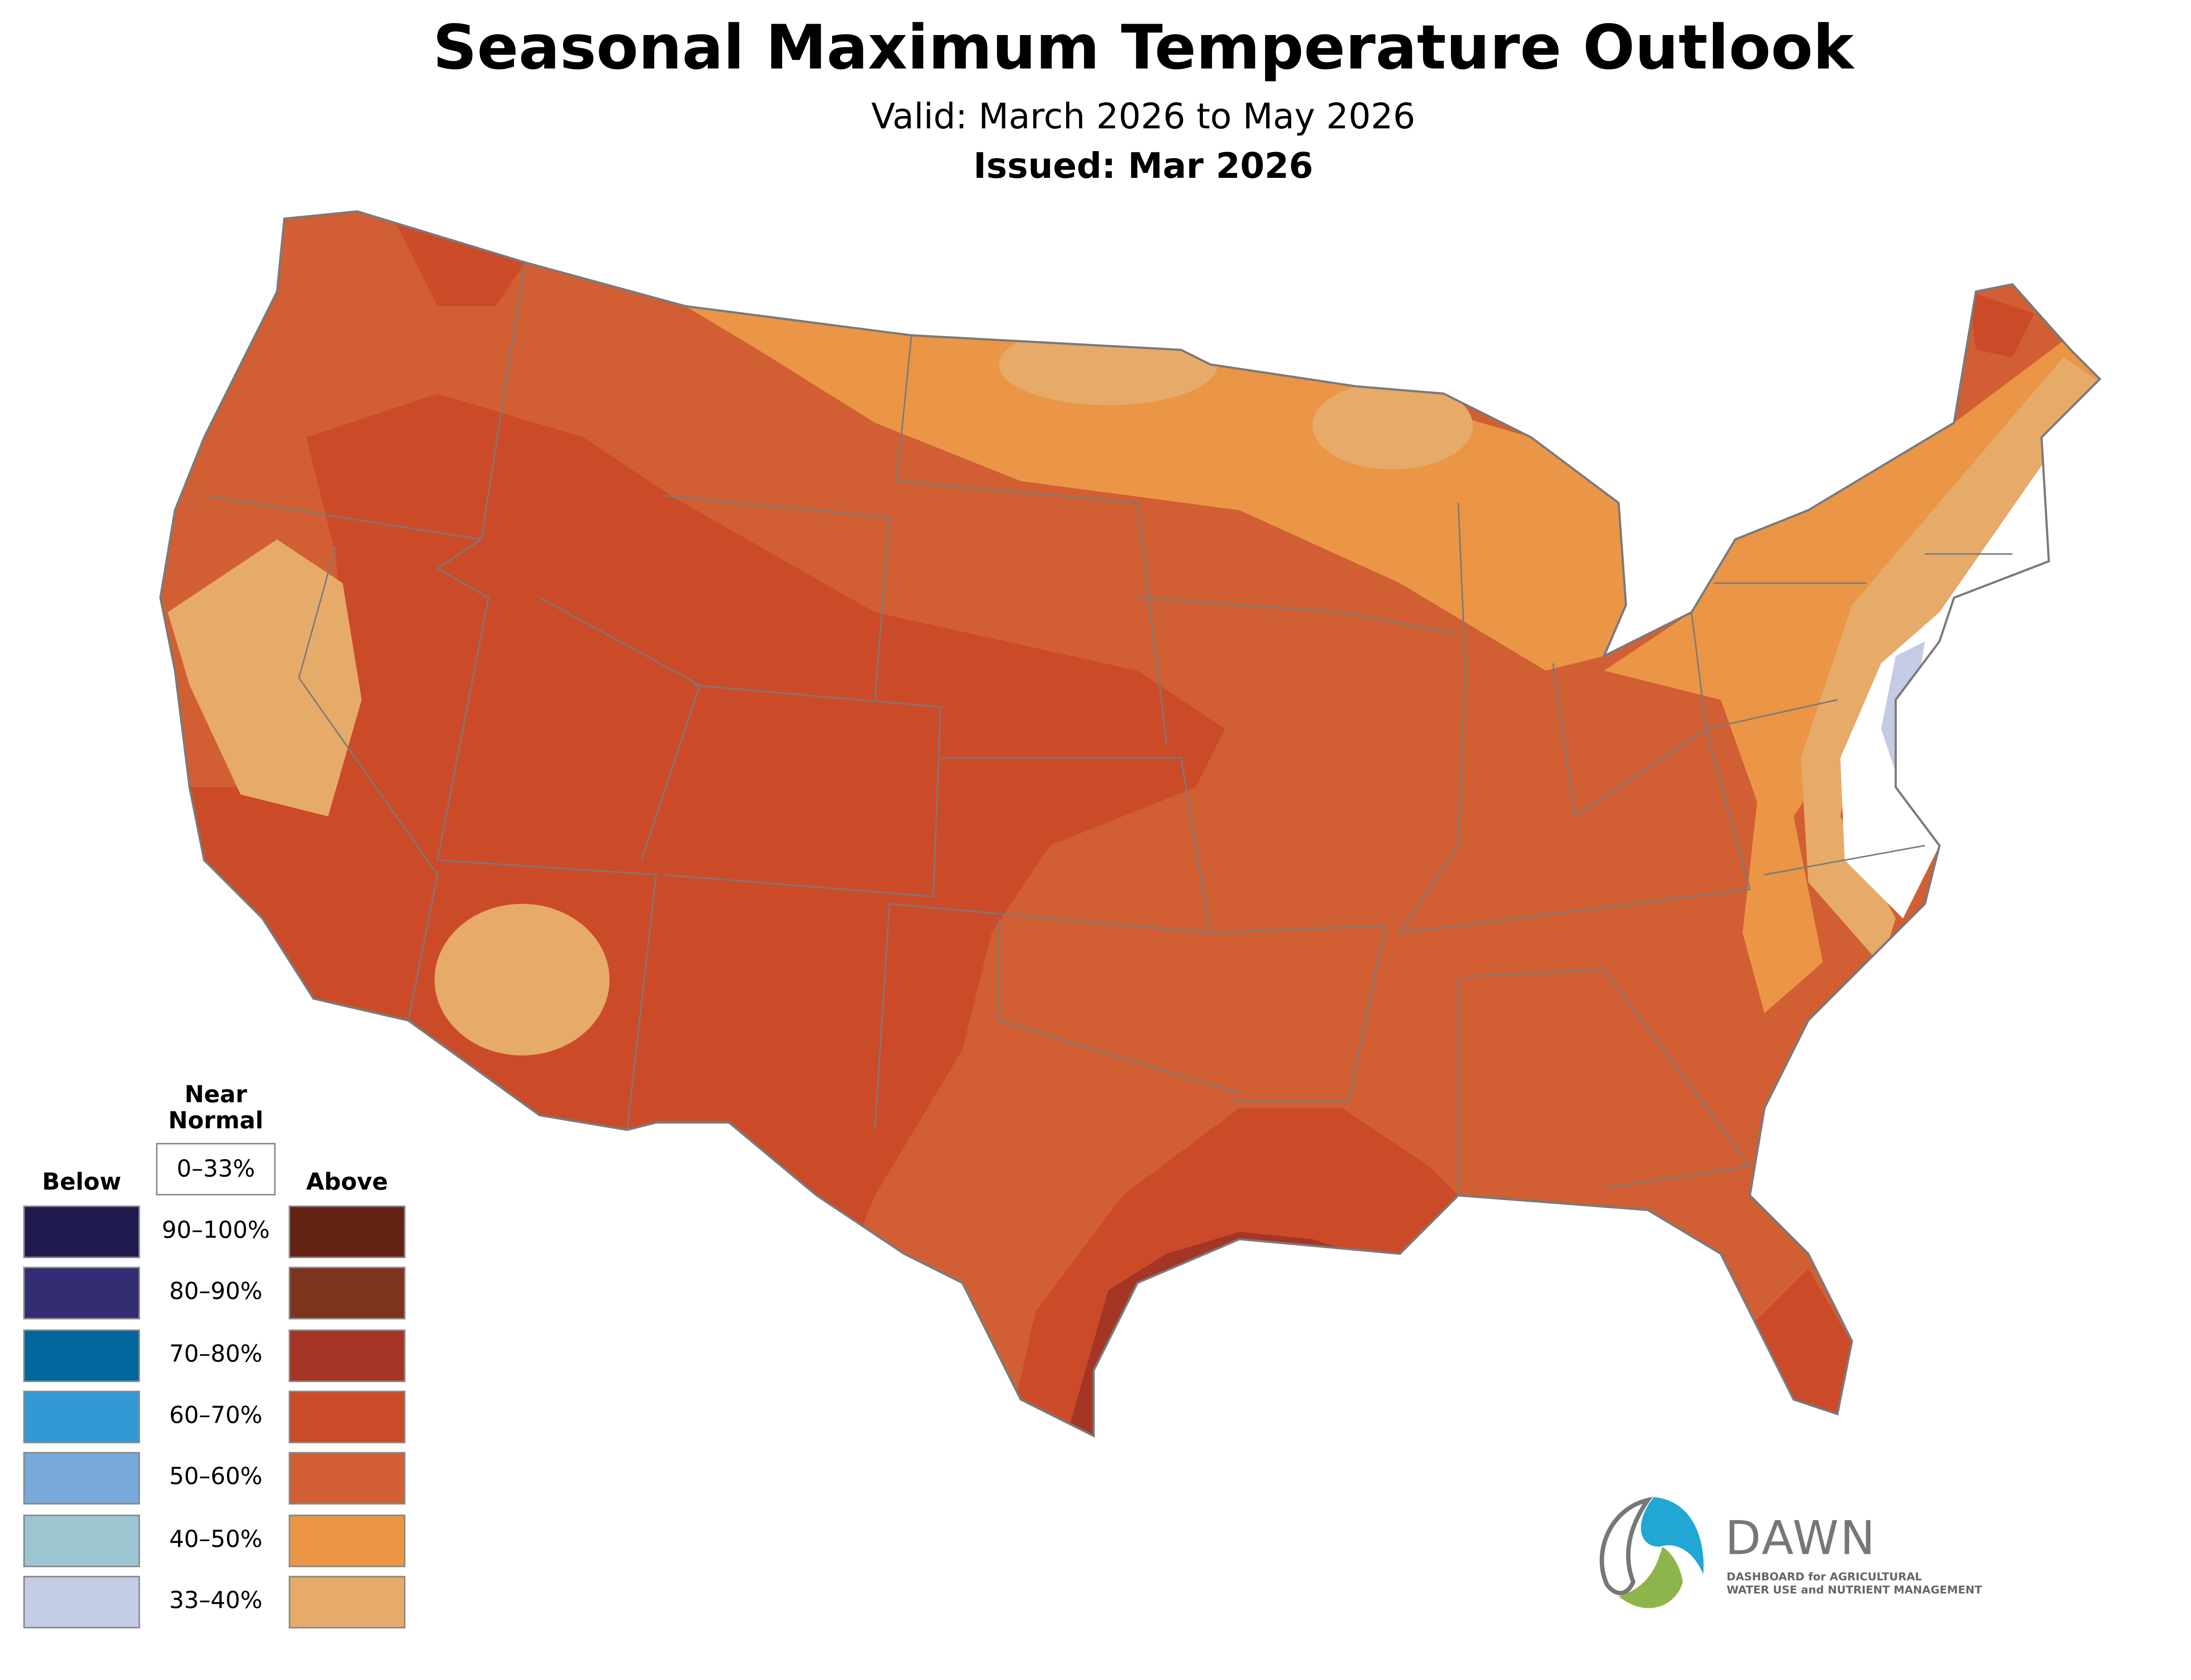  What do you see at coordinates (81, 1181) in the screenshot?
I see `legend-below-label: Below` at bounding box center [81, 1181].